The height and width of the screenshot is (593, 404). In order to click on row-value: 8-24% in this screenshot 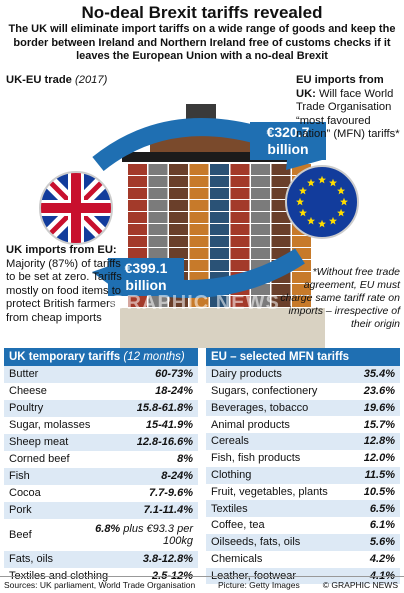, I will do `click(177, 476)`.